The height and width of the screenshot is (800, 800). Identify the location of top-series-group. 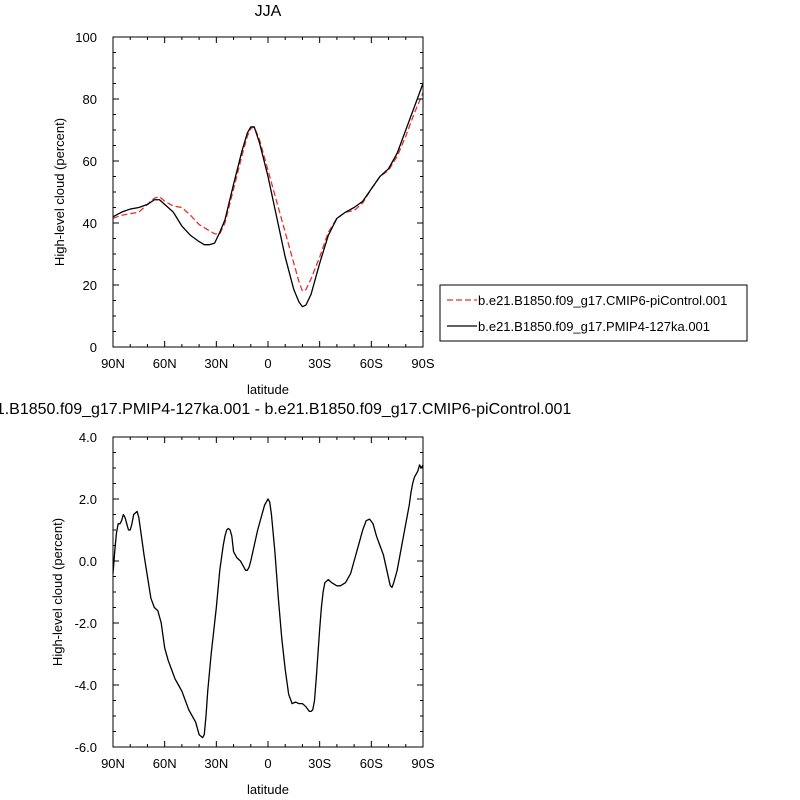
(268, 195).